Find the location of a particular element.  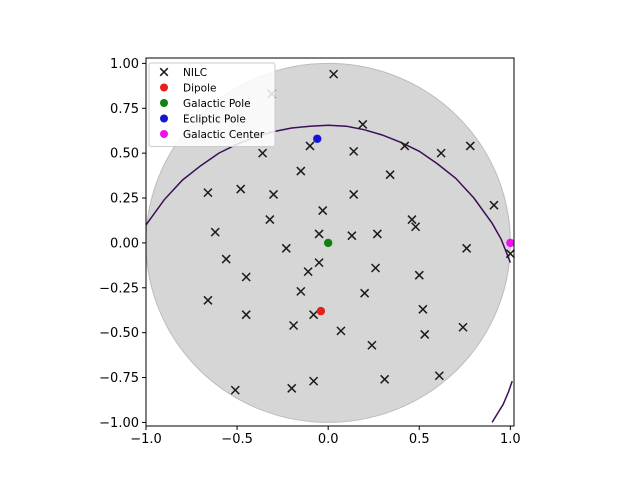

legend-marker-dipole is located at coordinates (164, 87).